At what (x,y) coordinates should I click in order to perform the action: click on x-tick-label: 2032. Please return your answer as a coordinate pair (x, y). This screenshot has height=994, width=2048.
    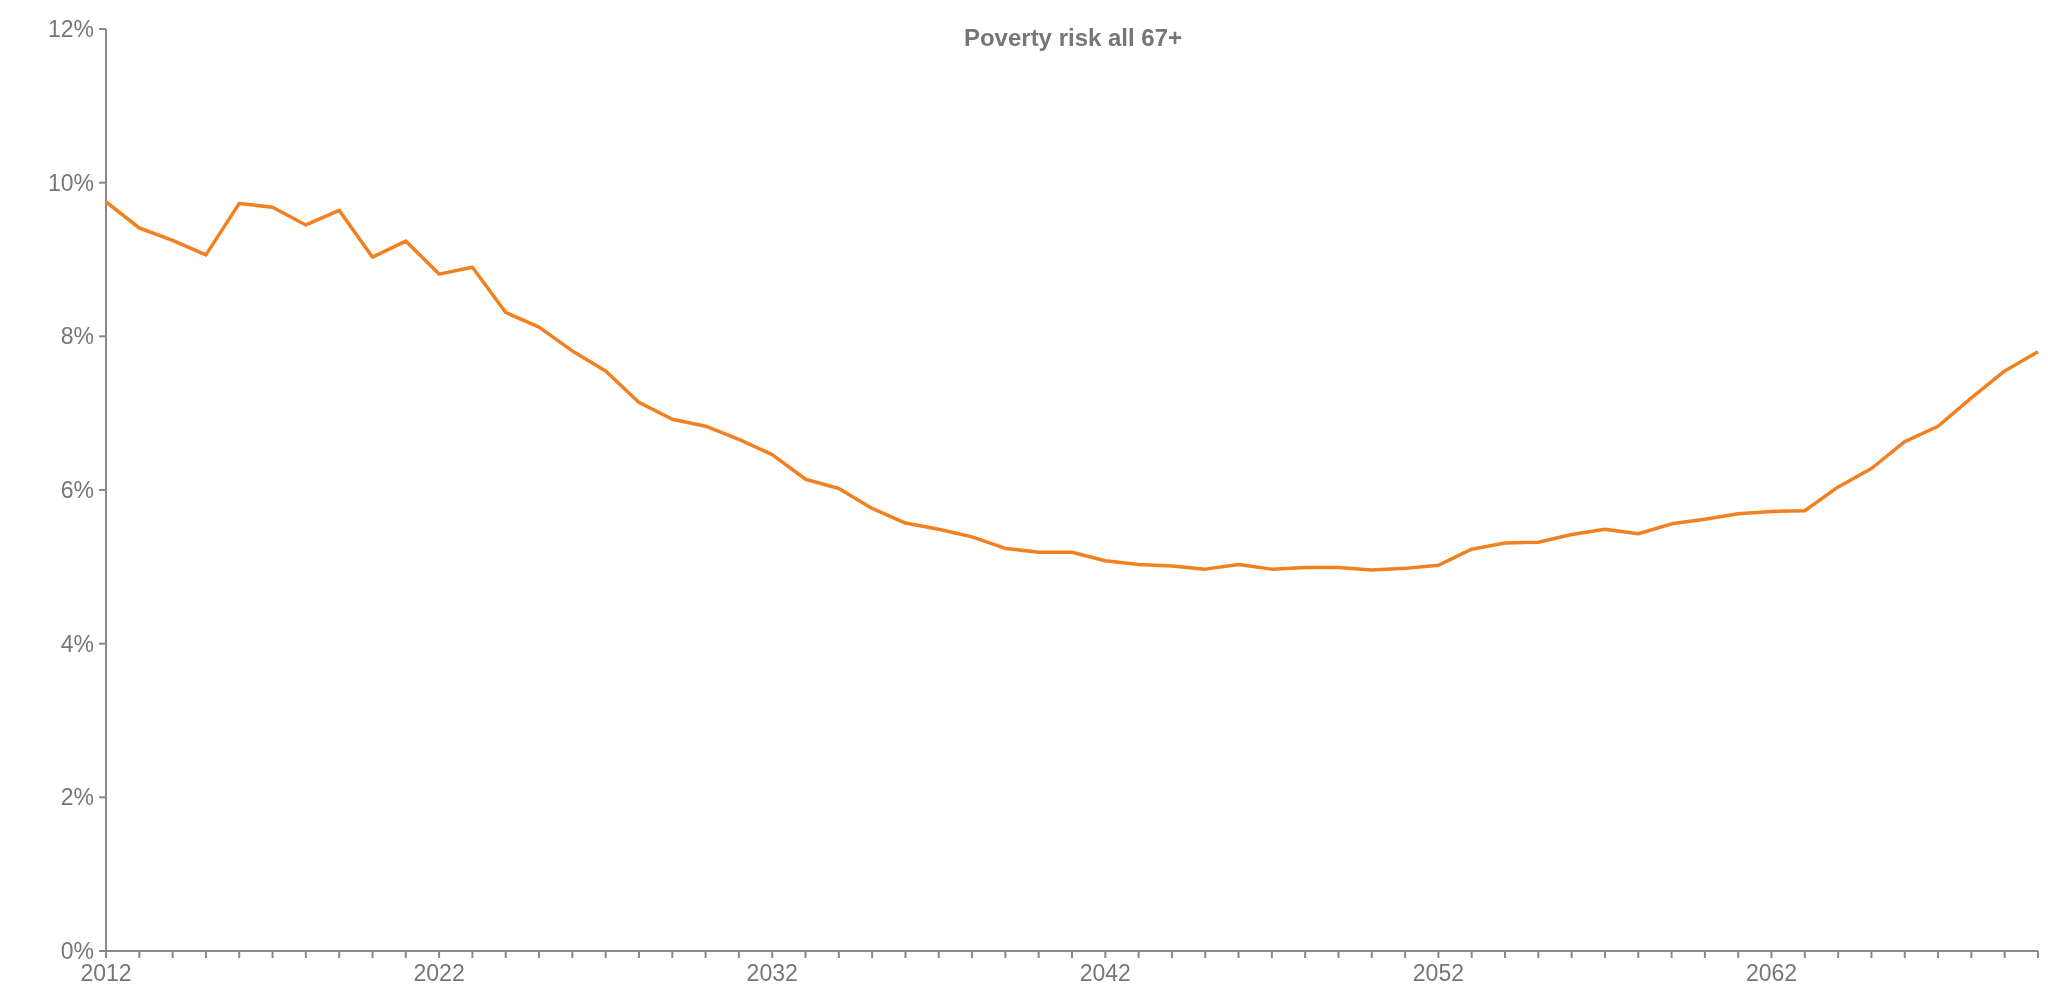
    Looking at the image, I should click on (772, 973).